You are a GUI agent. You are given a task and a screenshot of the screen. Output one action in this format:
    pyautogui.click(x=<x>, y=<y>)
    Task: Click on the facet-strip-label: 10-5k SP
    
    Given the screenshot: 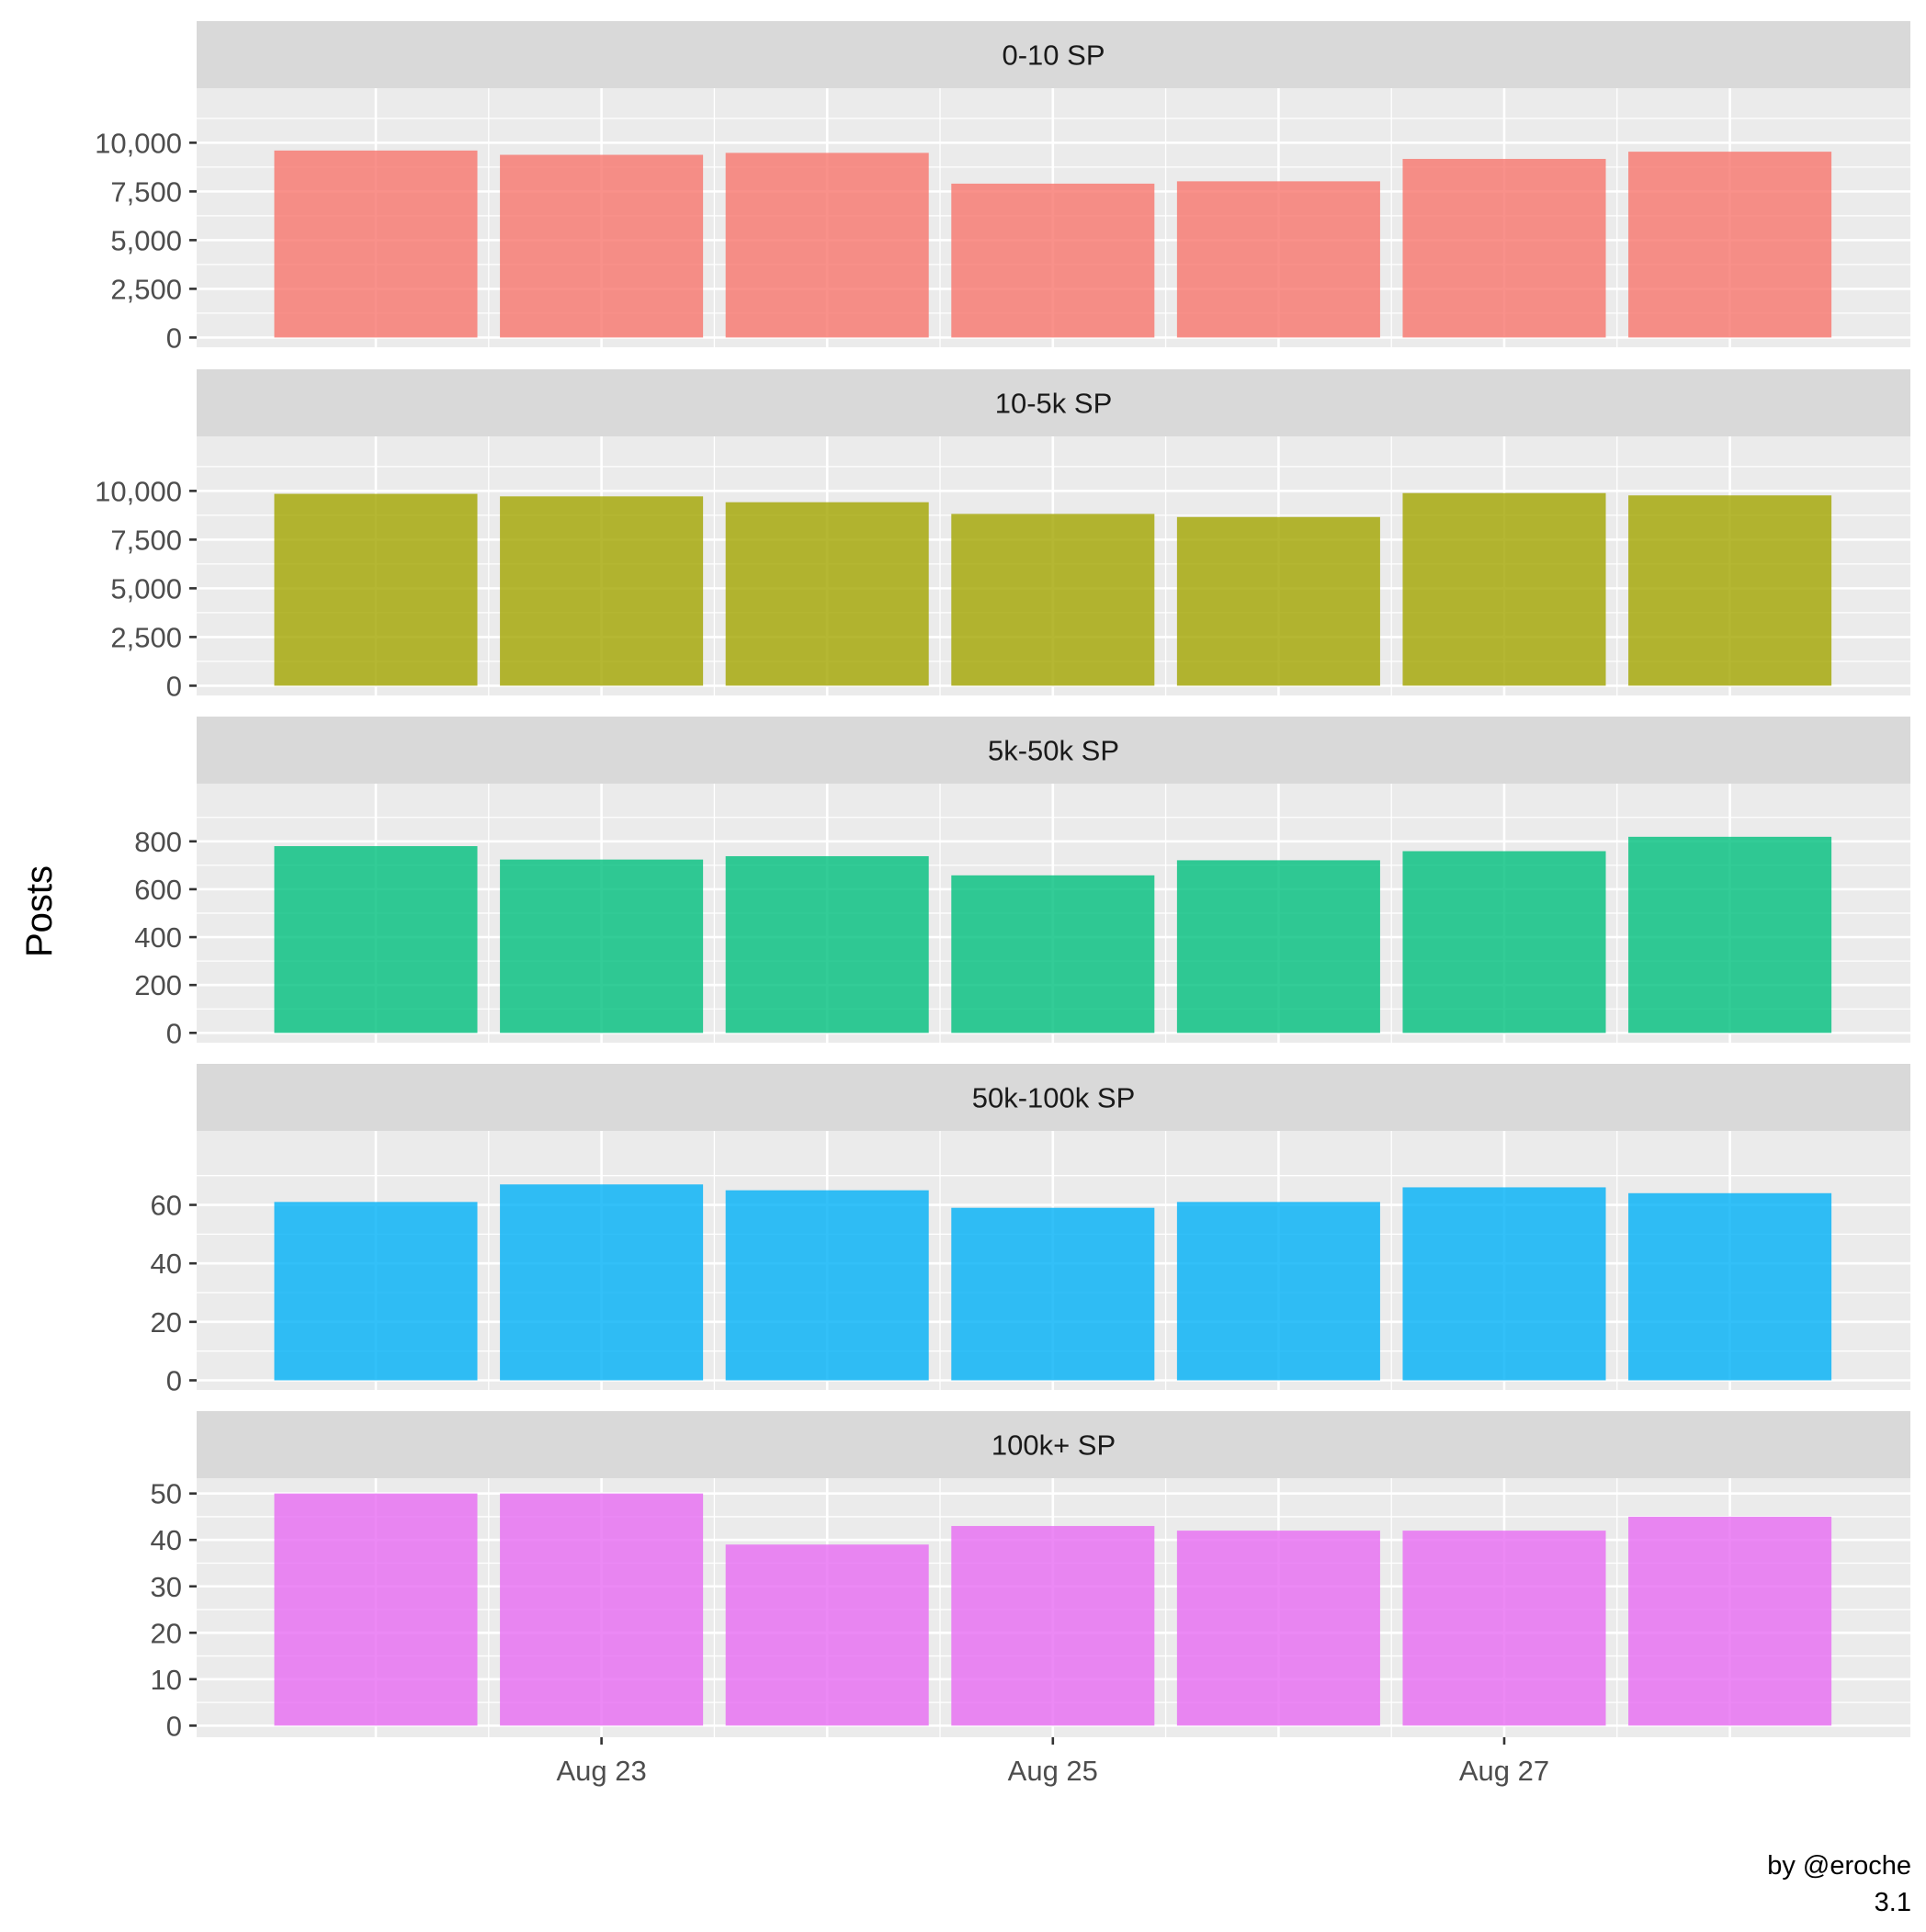 What is the action you would take?
    pyautogui.click(x=1054, y=404)
    